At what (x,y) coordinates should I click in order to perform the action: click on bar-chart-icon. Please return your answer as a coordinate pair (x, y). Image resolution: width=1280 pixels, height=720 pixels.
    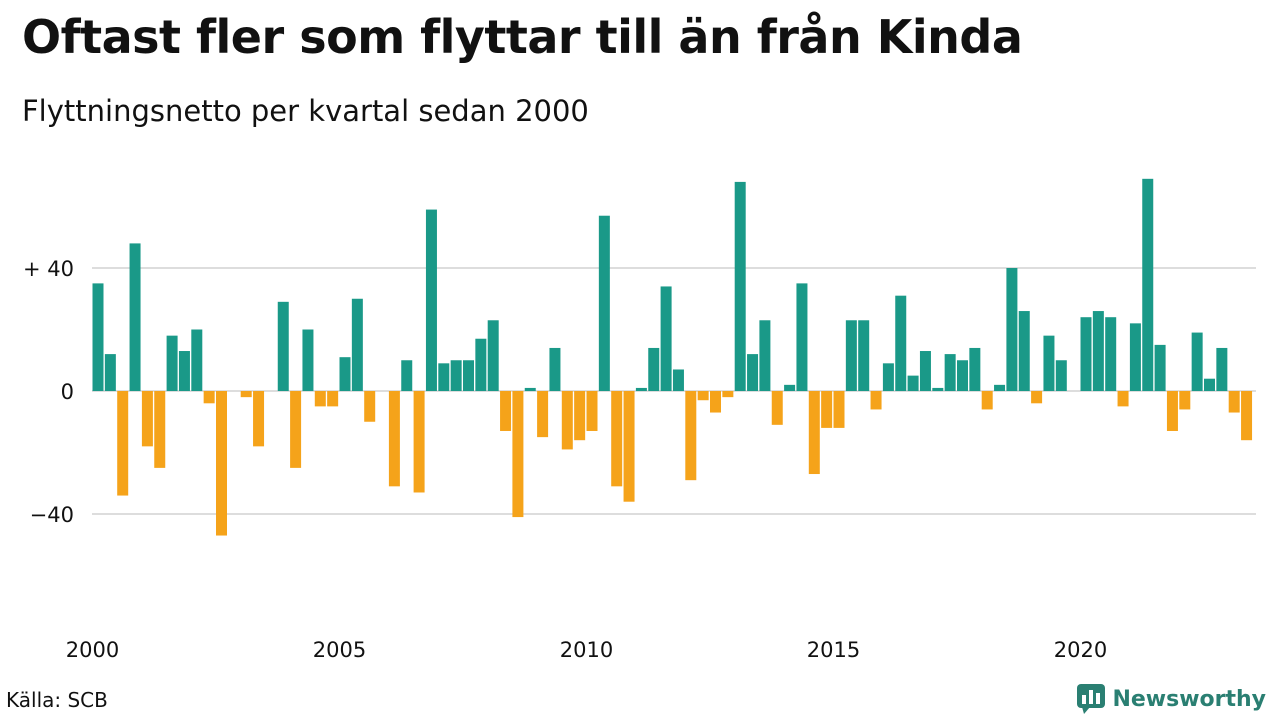
    Looking at the image, I should click on (1091, 699).